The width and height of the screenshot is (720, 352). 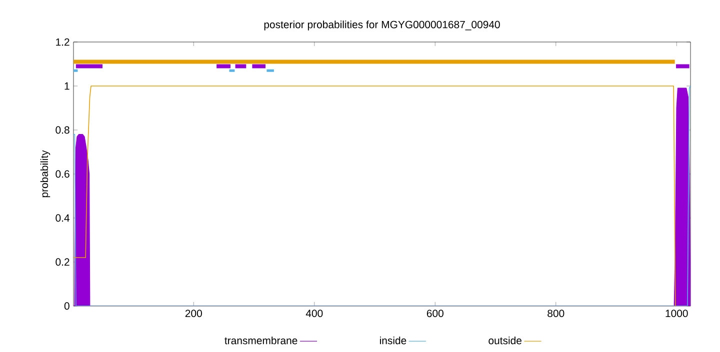 What do you see at coordinates (63, 262) in the screenshot?
I see `y-tick-label: 0.2` at bounding box center [63, 262].